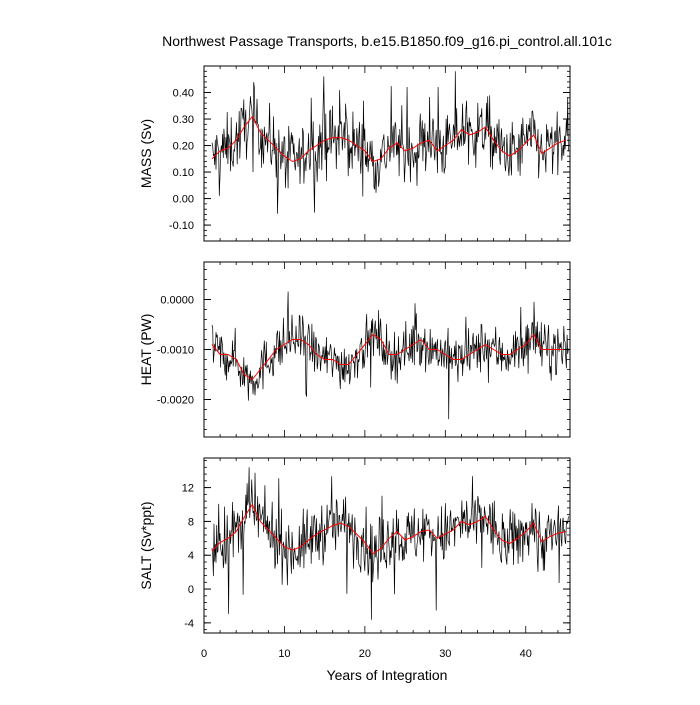  Describe the element at coordinates (284, 654) in the screenshot. I see `x-tick-label: 10` at that location.